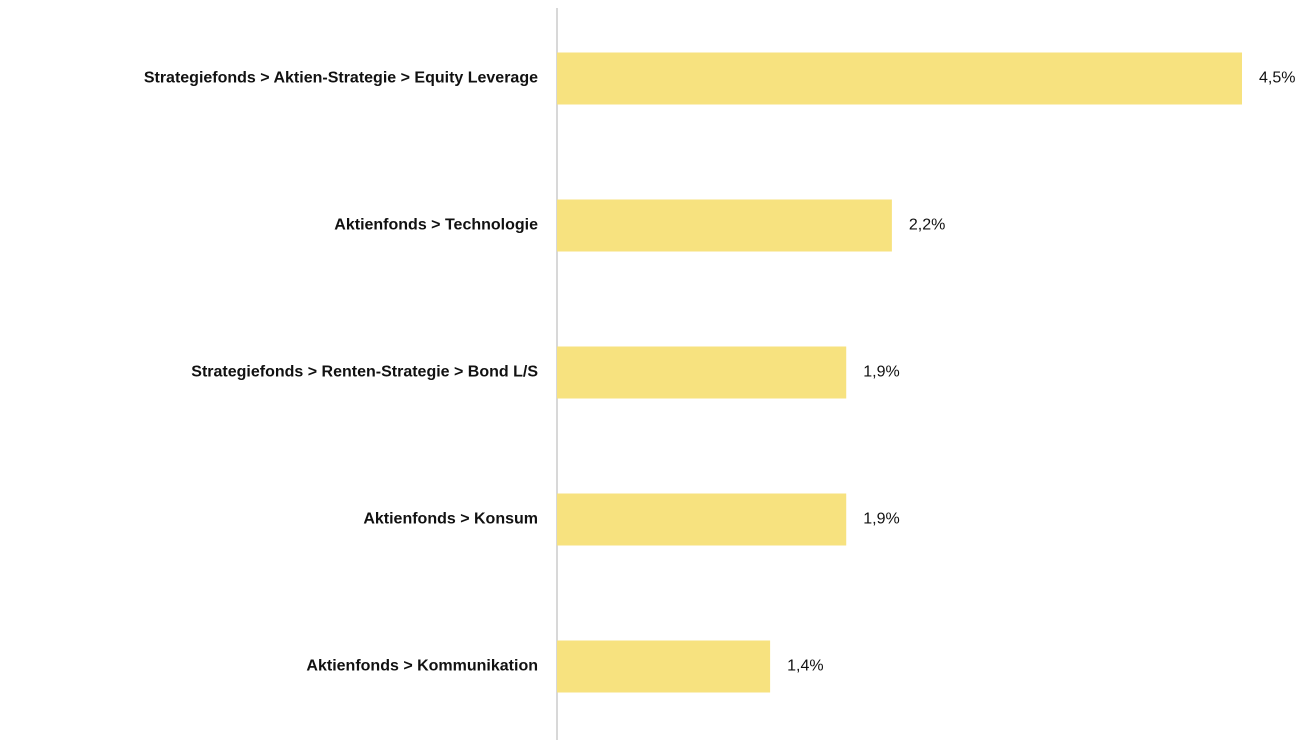 This screenshot has height=740, width=1309. I want to click on category-label: Aktienfonds > Technologie, so click(436, 225).